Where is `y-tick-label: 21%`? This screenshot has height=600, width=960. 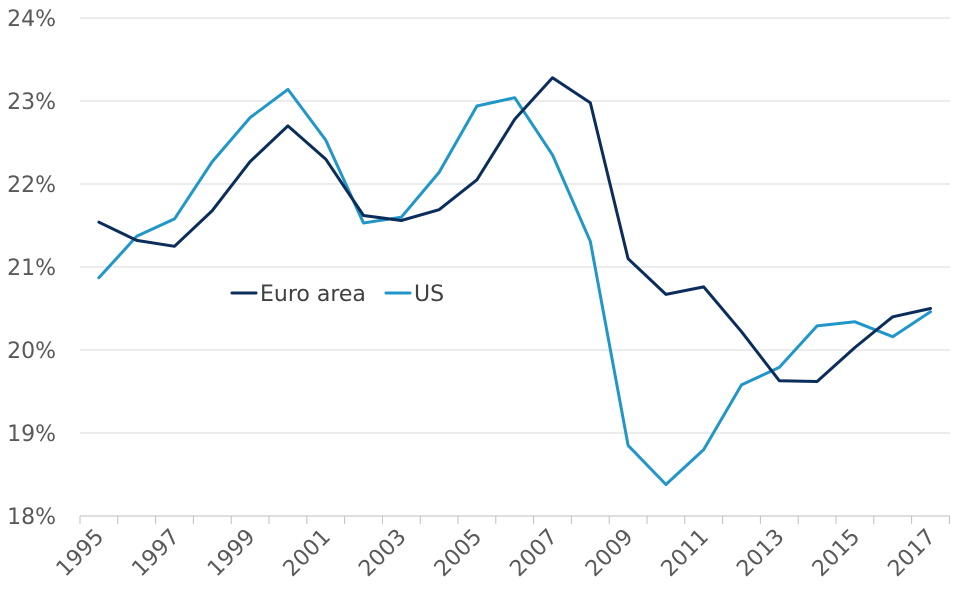 y-tick-label: 21% is located at coordinates (31, 268).